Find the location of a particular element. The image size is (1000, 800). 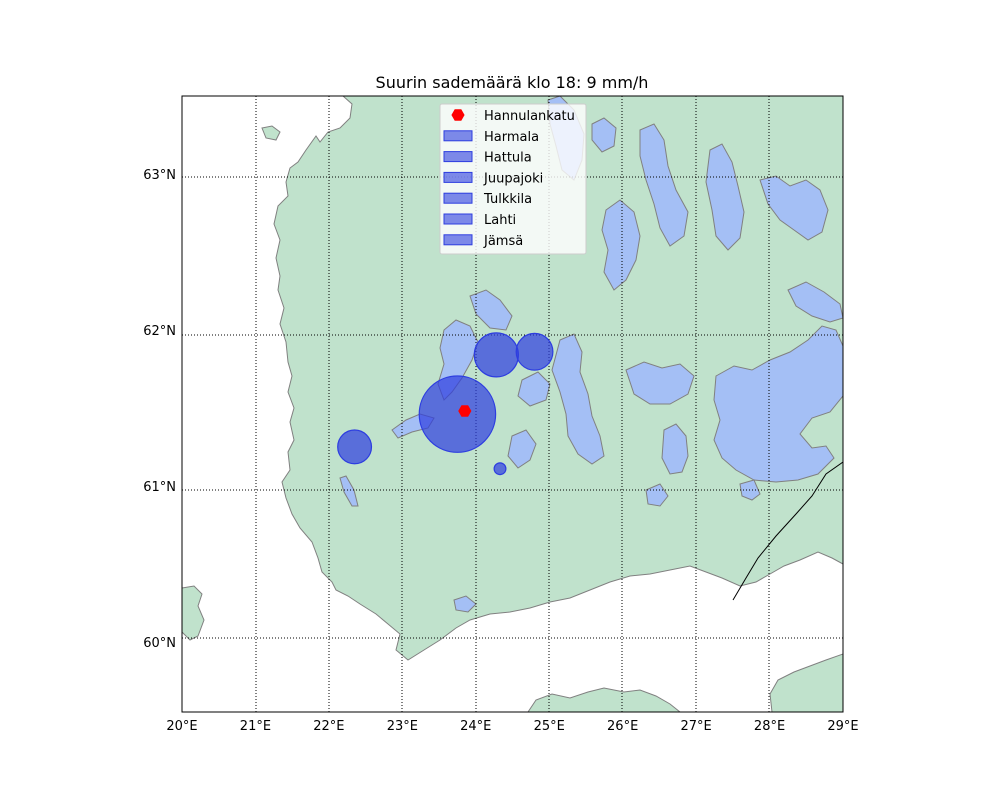

lake-north-west is located at coordinates (604, 135).